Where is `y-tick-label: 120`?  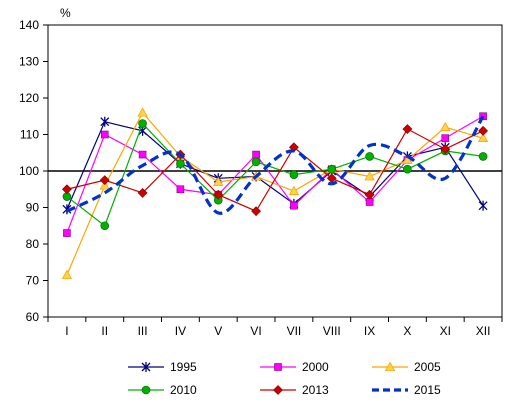
y-tick-label: 120 is located at coordinates (29, 98).